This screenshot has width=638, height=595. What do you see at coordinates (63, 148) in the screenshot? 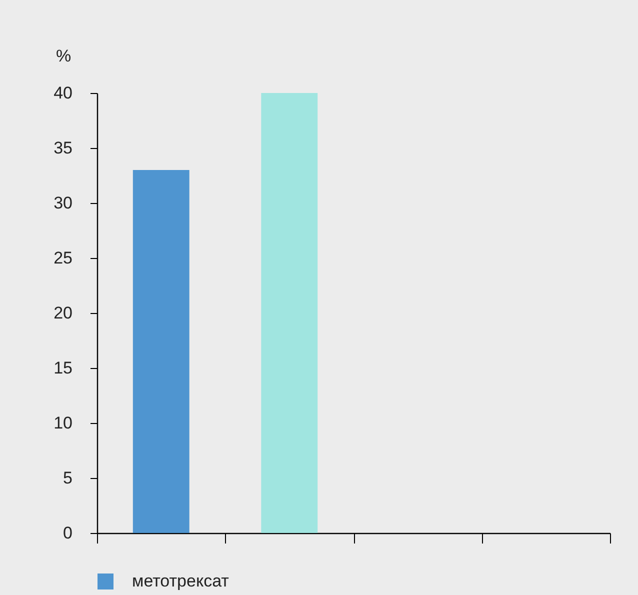
I see `y-tick-label: 35` at bounding box center [63, 148].